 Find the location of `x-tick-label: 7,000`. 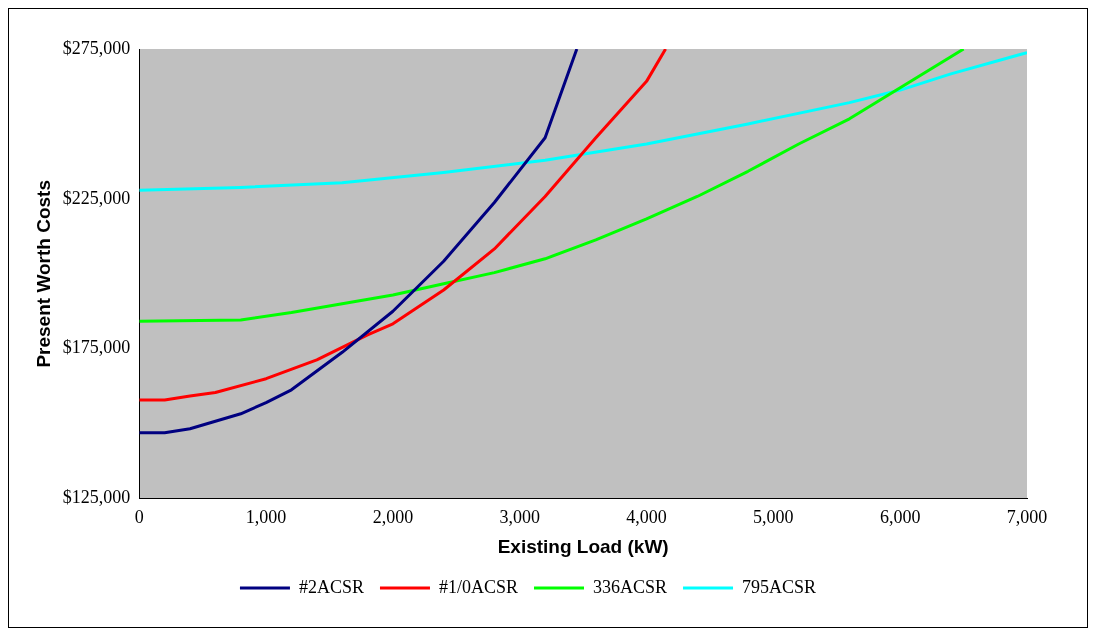

x-tick-label: 7,000 is located at coordinates (1027, 517).